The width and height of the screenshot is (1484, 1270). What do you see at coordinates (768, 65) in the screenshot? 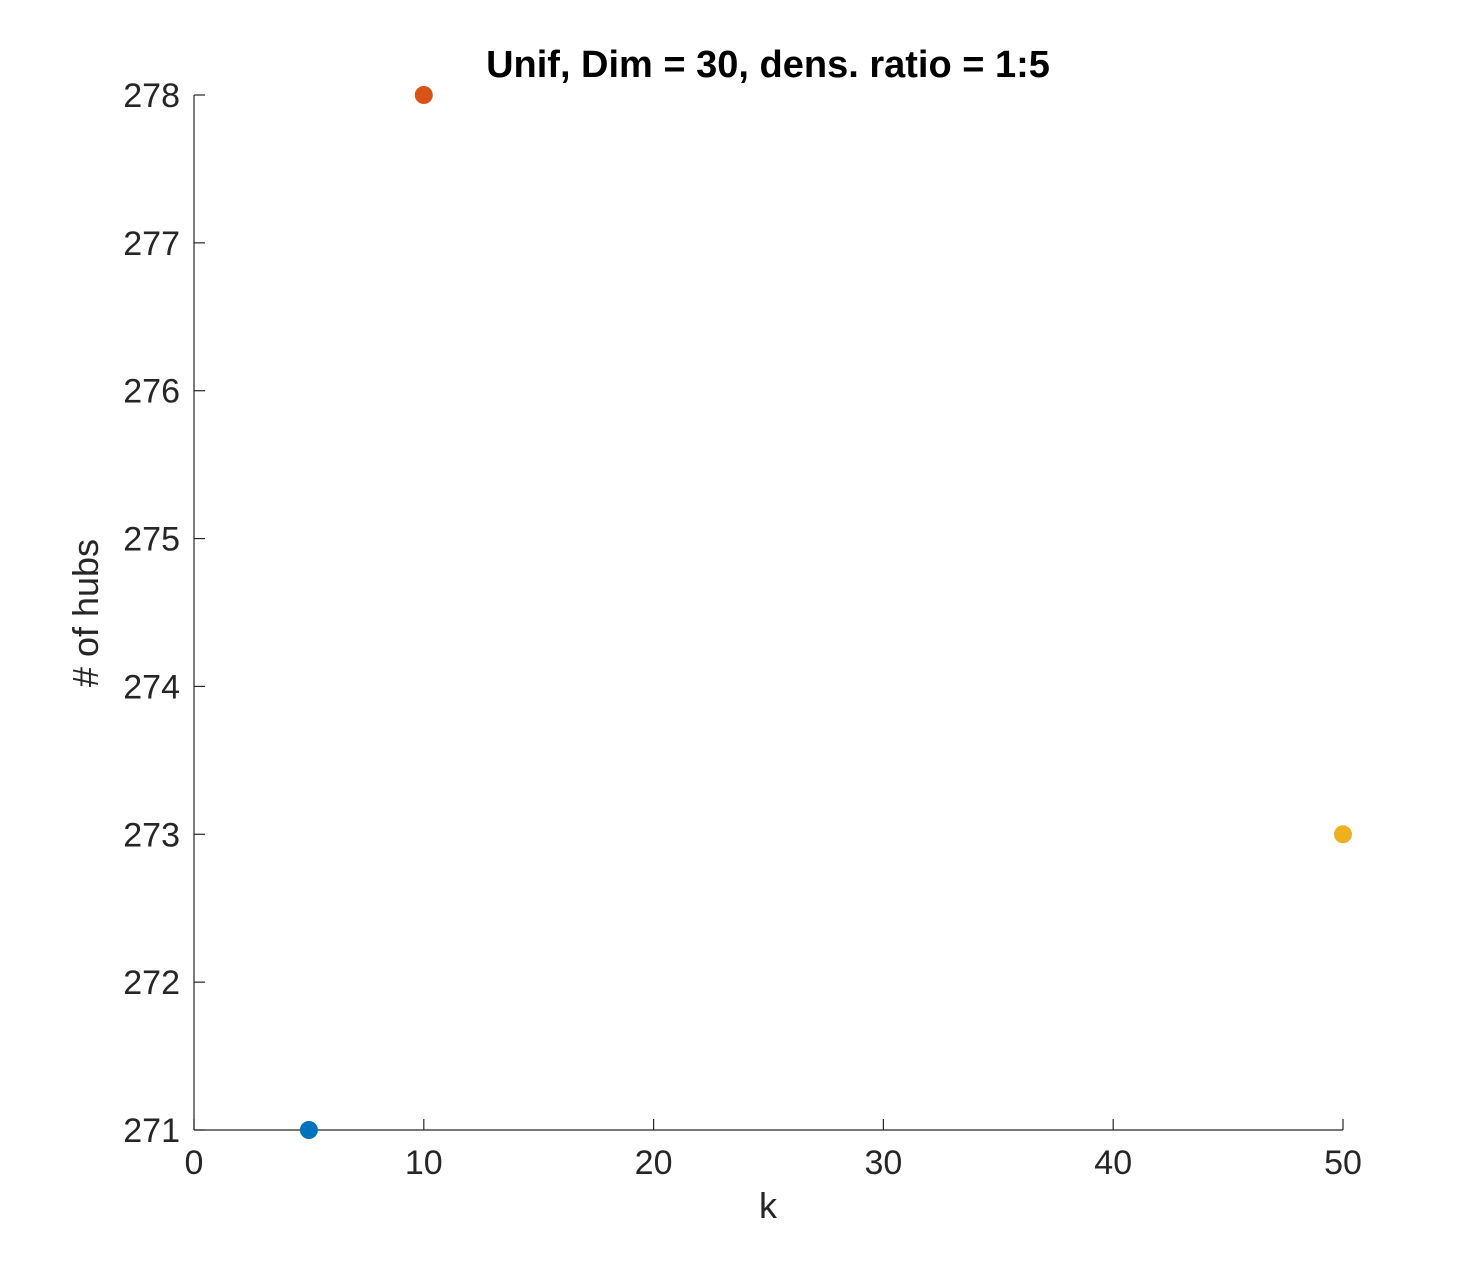
I see `chart-title: Unif, Dim = 30, dens. ratio = 1:5` at bounding box center [768, 65].